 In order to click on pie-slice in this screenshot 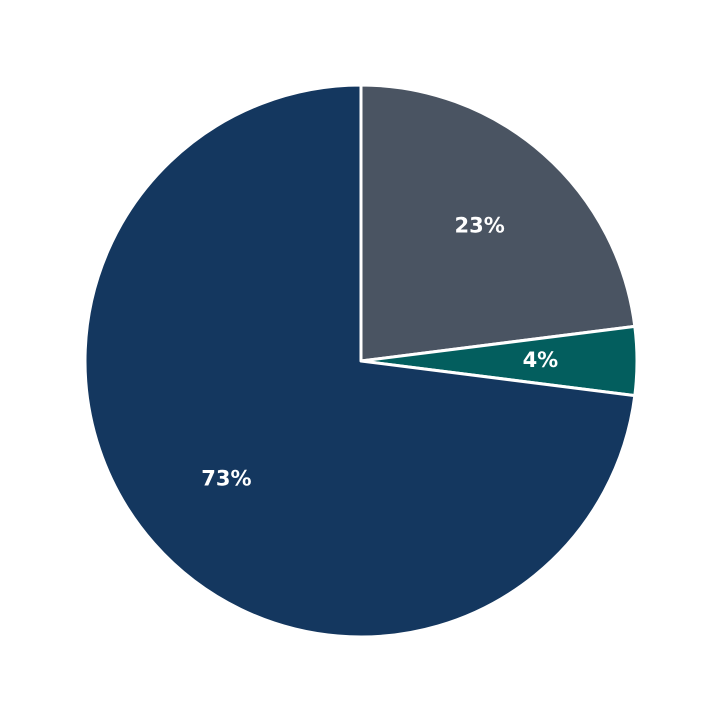, I will do `click(498, 223)`.